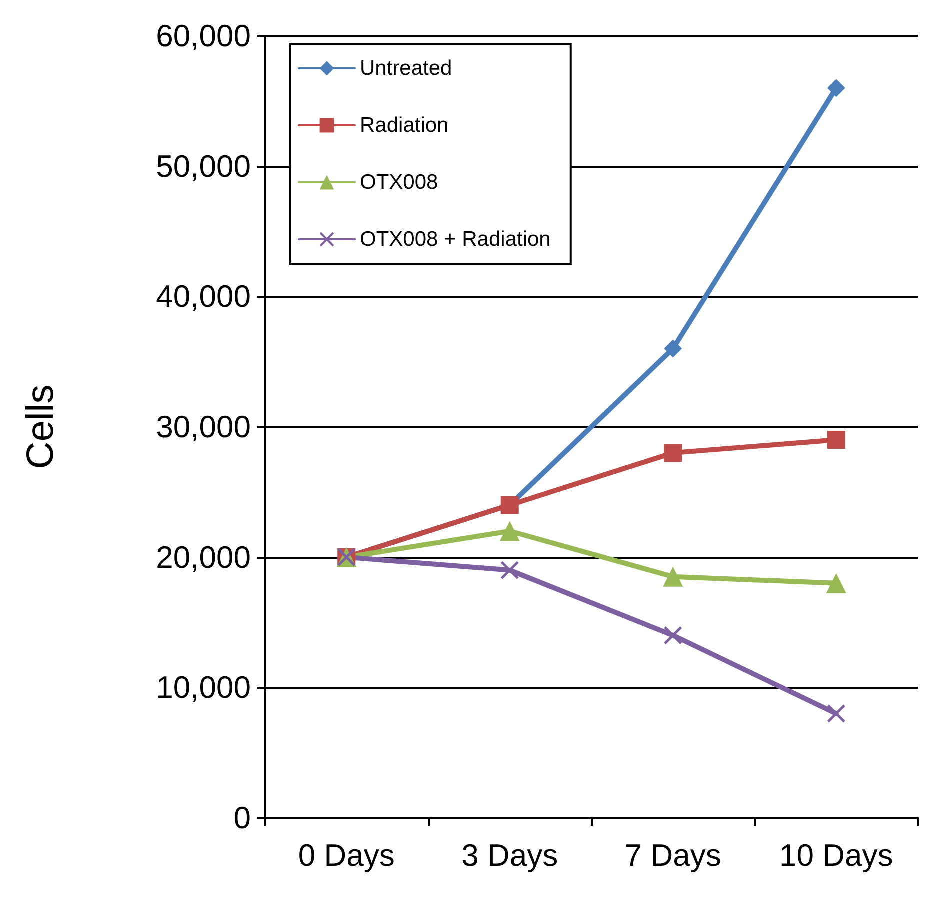  I want to click on x-tick-label: 10 Days, so click(837, 855).